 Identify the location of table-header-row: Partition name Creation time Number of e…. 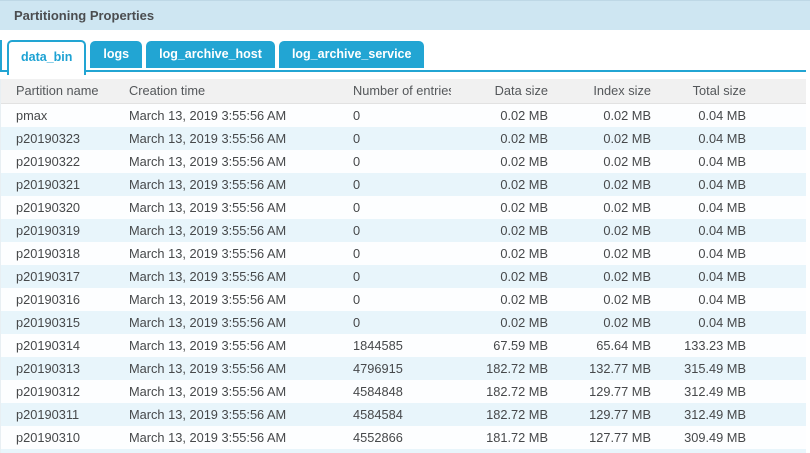
(403, 91).